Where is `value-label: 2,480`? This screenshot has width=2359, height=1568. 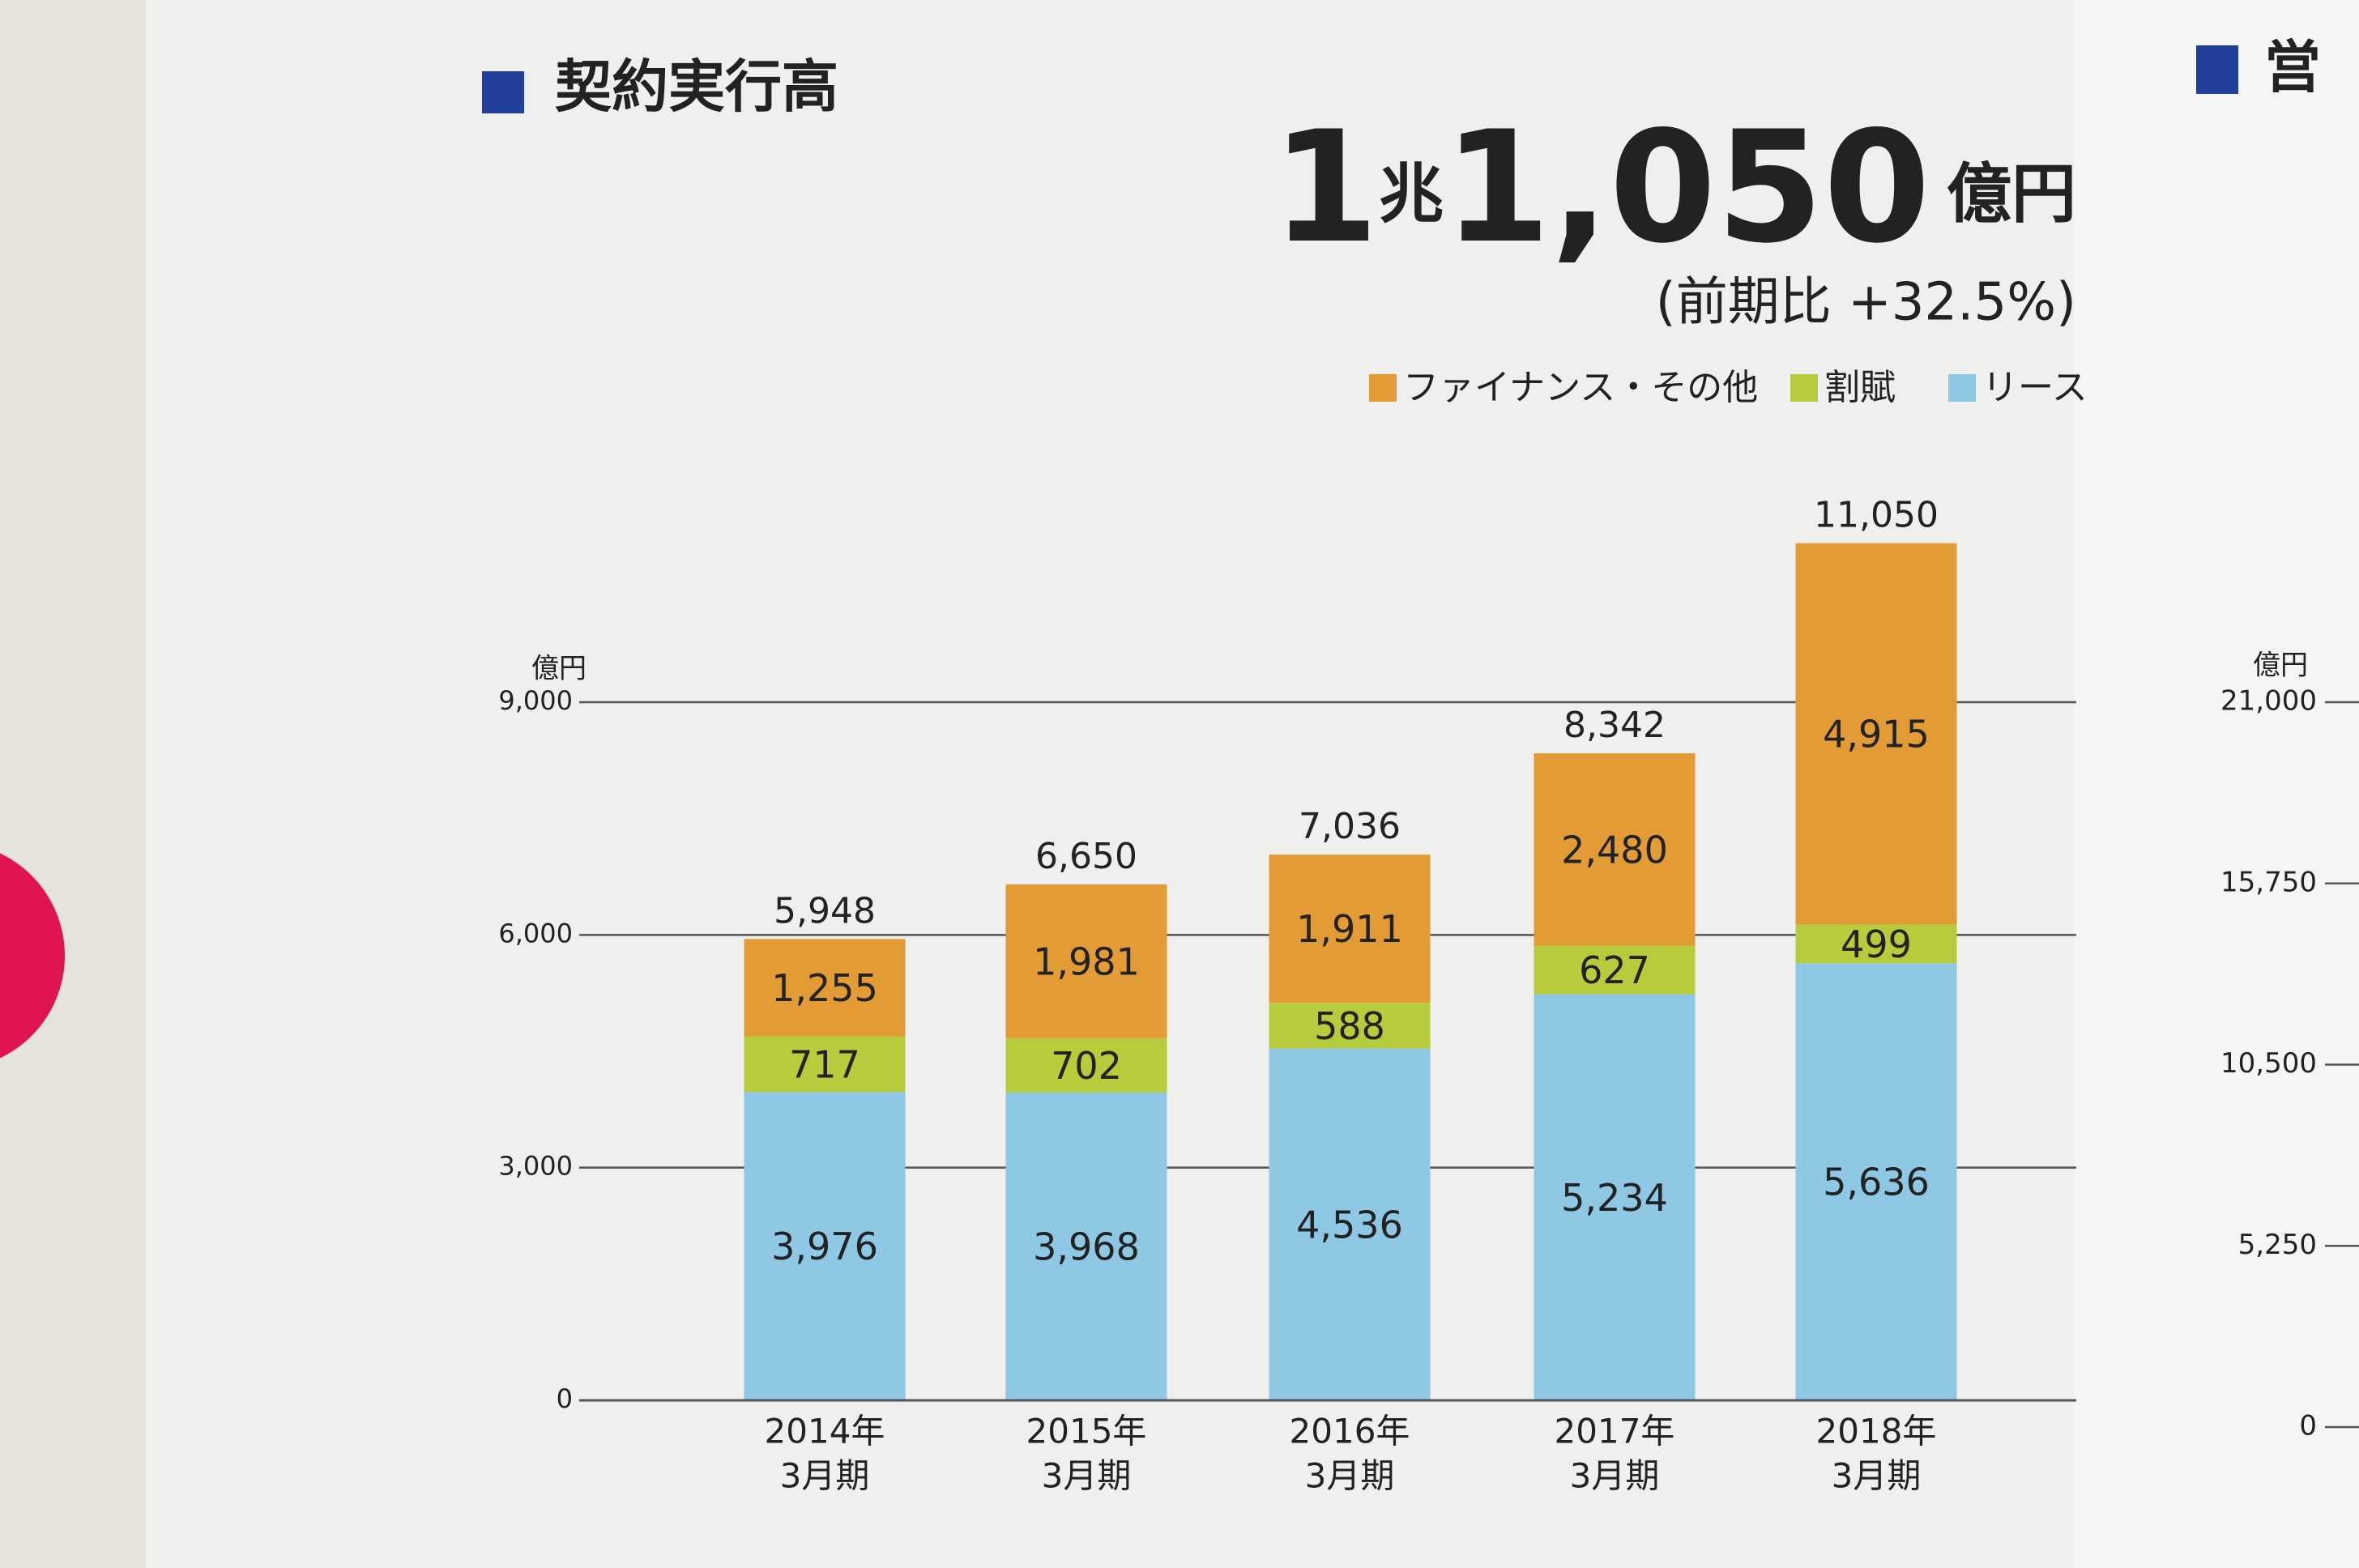
value-label: 2,480 is located at coordinates (1614, 849).